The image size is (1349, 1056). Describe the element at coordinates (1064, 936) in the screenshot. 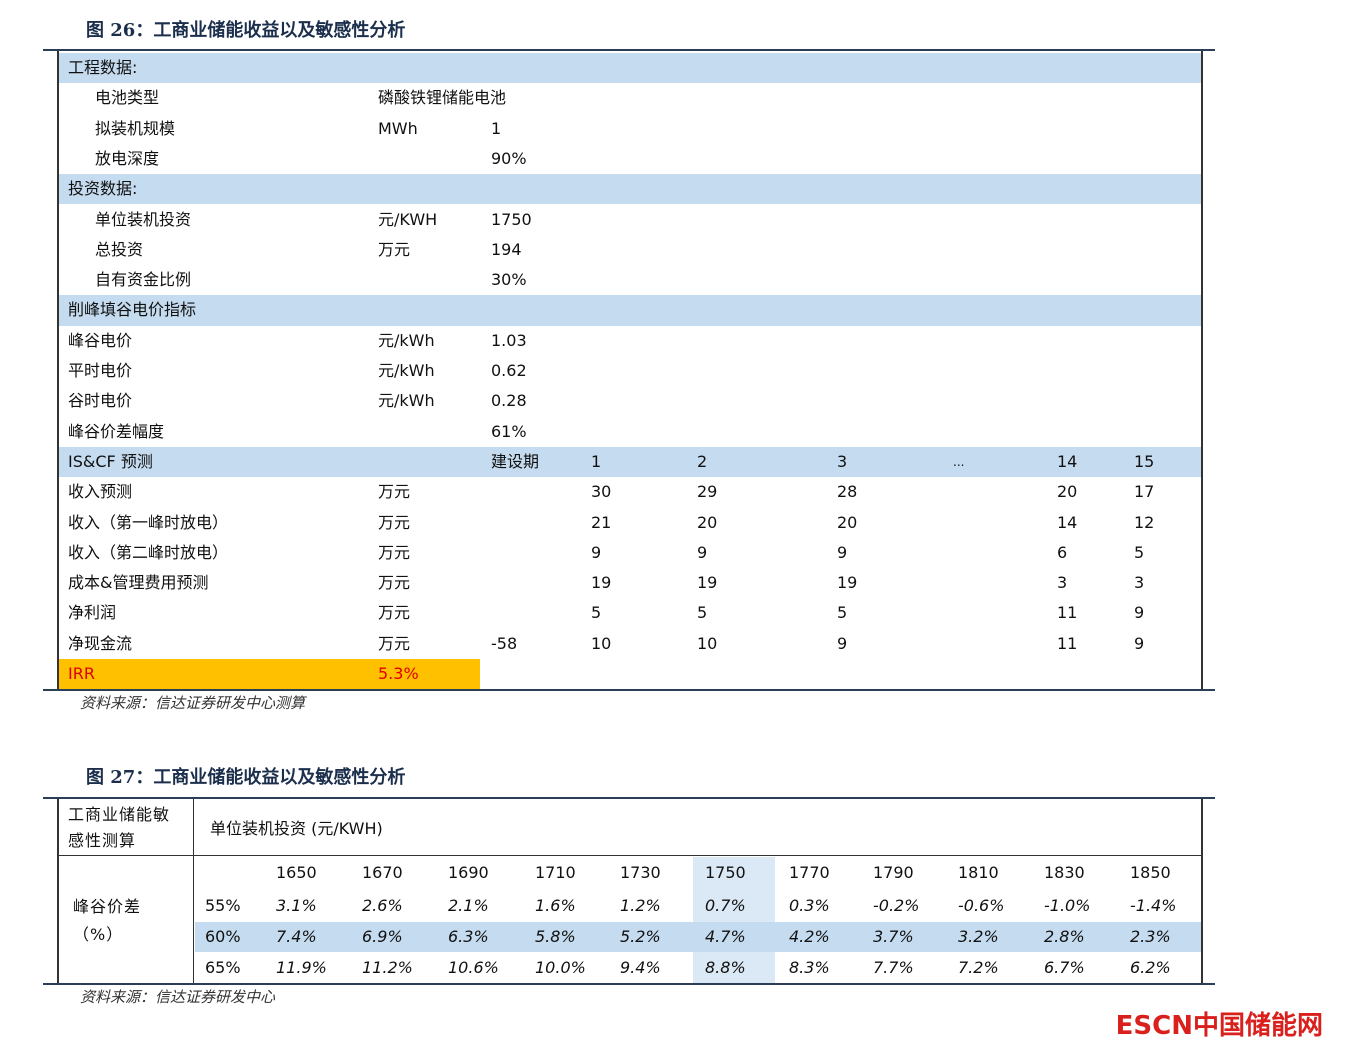

I see `irr-cell: 2.8%` at that location.